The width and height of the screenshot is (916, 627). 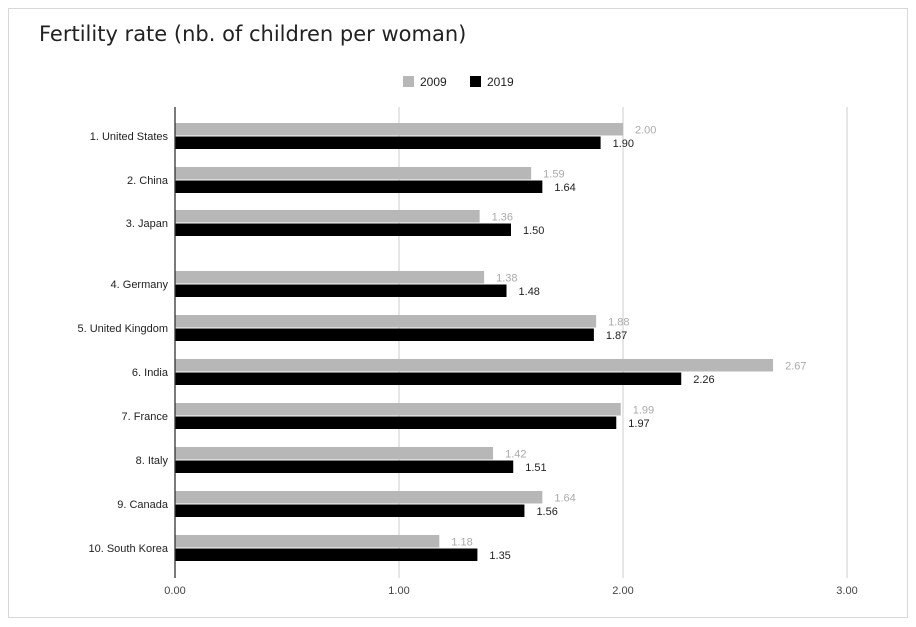 I want to click on category-label: 2. China, so click(x=148, y=181).